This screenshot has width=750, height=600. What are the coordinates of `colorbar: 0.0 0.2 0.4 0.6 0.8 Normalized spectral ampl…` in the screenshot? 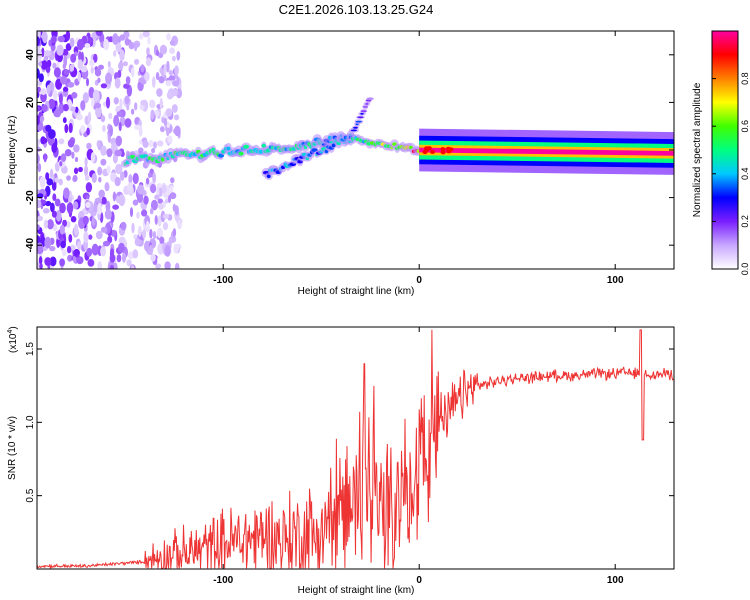 It's located at (721, 152).